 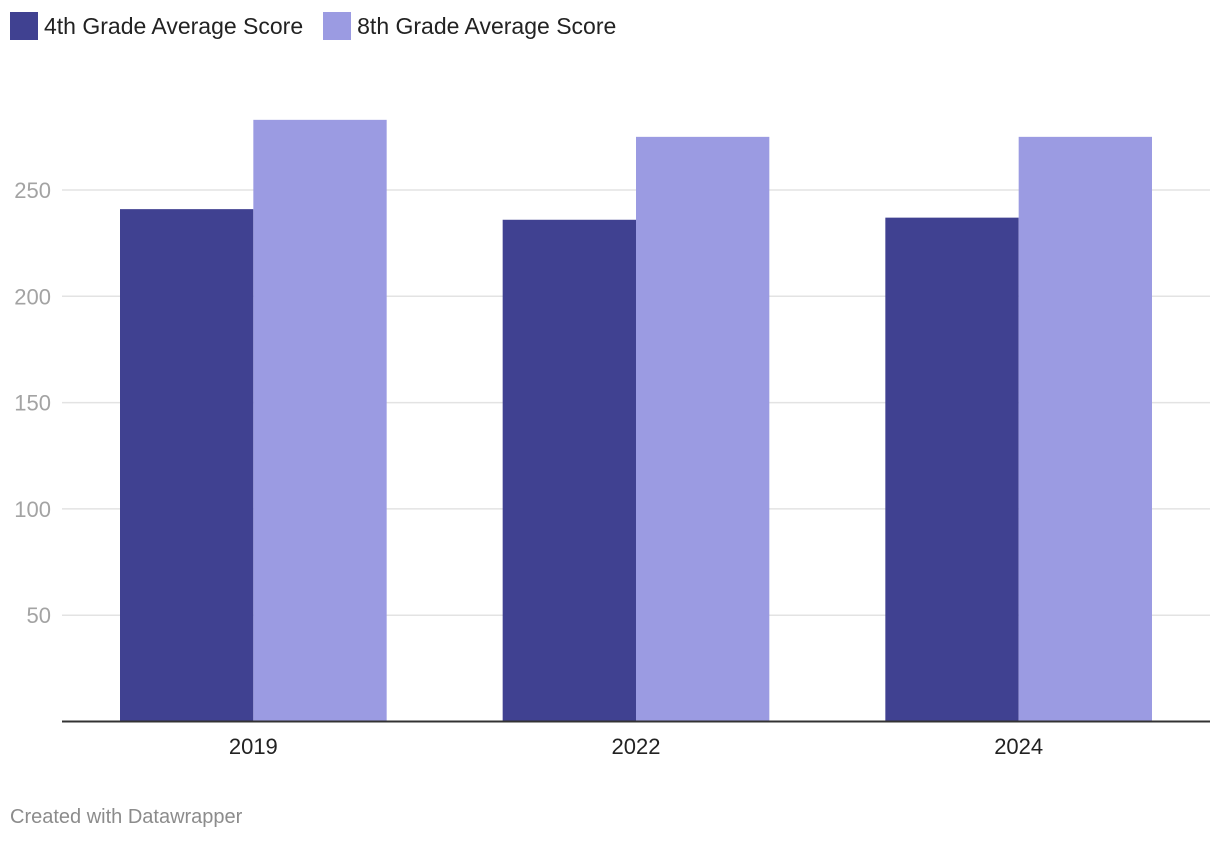 I want to click on legend-swatch-8th-grade, so click(x=337, y=26).